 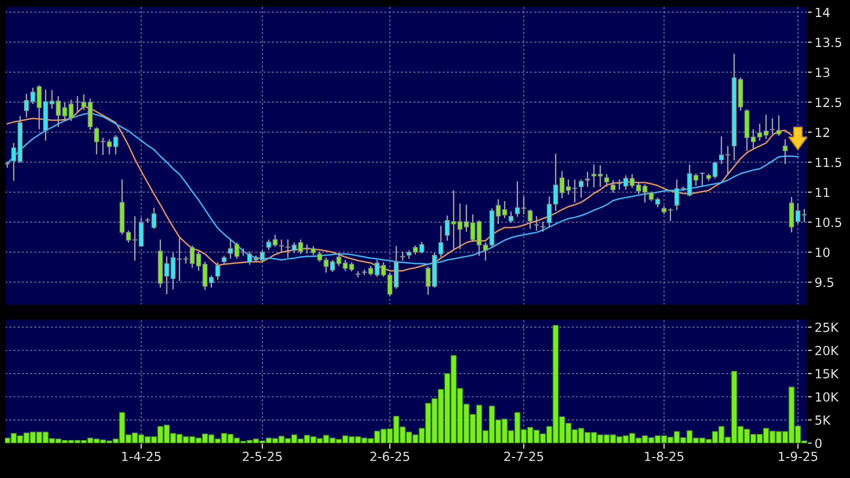 I want to click on y-tick-label: 25K, so click(x=827, y=327).